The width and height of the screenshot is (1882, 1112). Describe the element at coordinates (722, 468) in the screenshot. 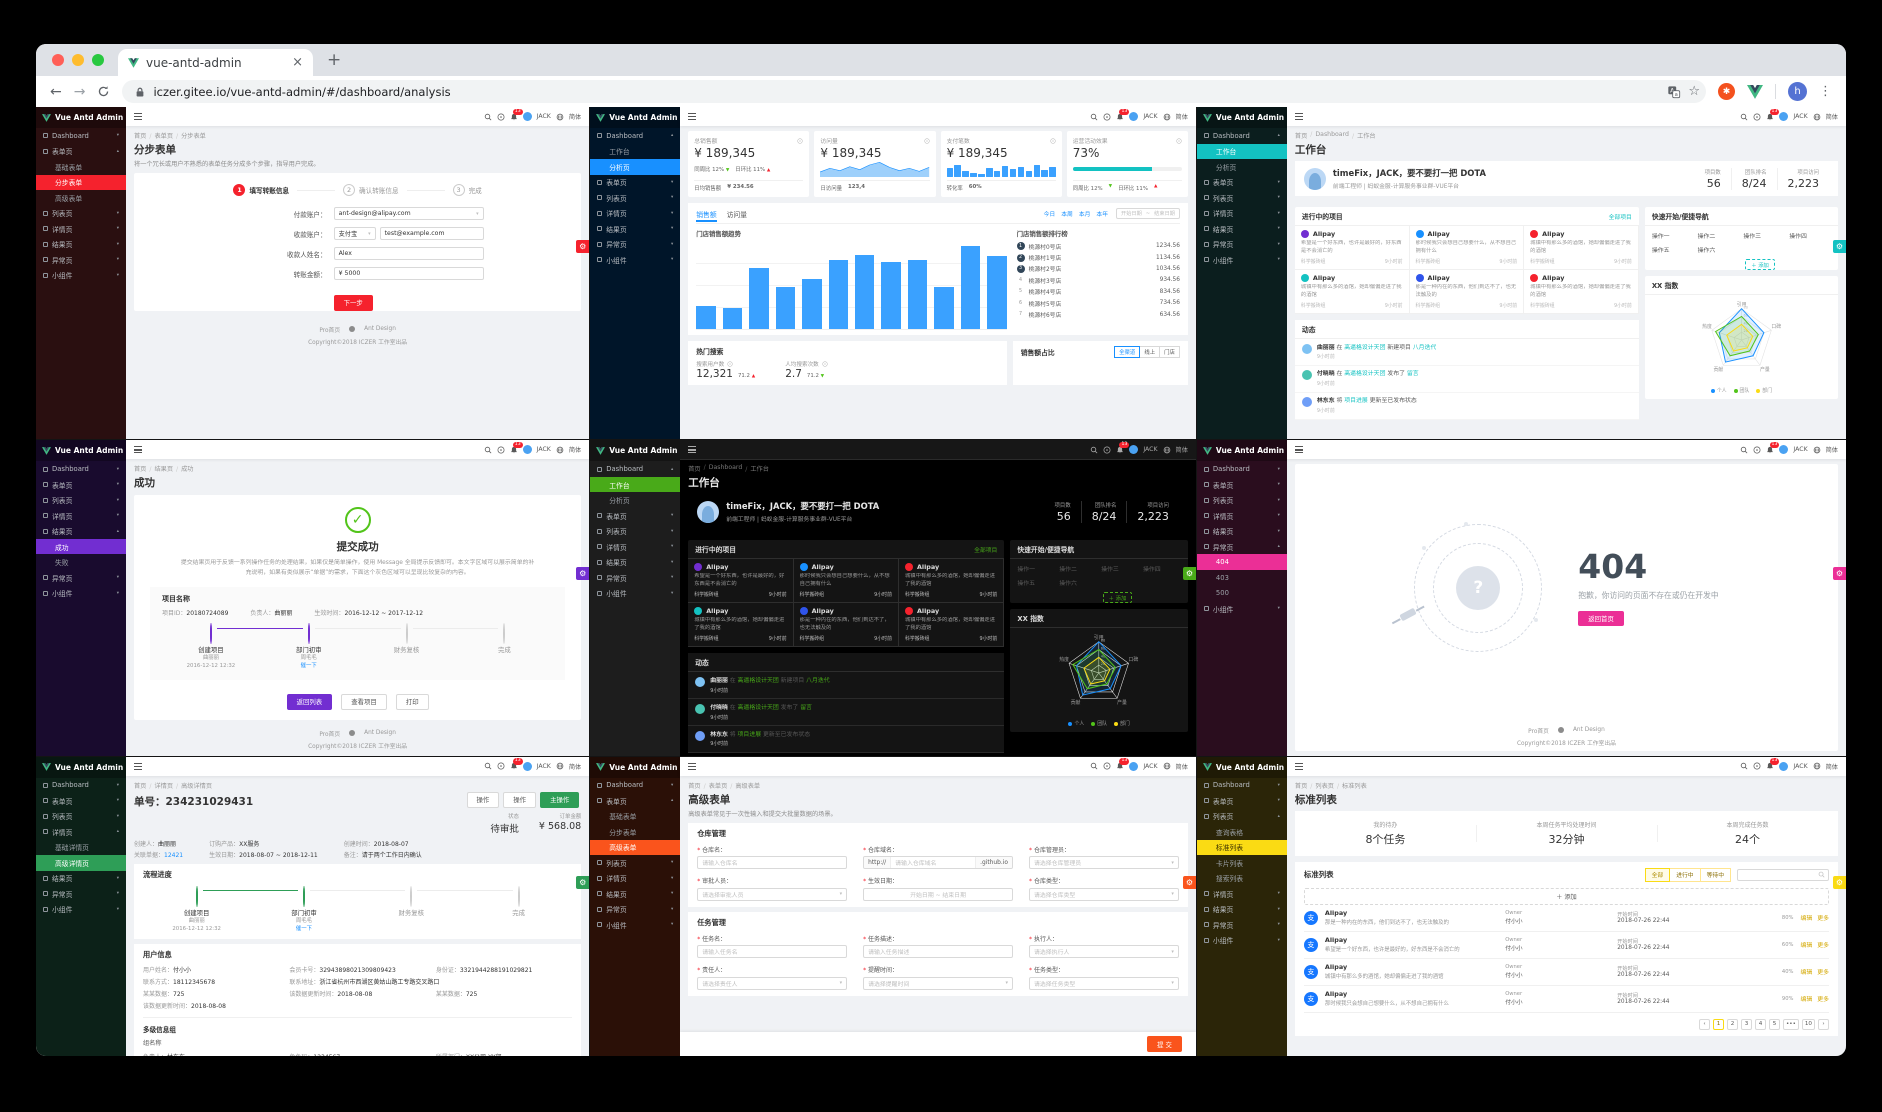

I see `breadcrumb-item: Dashboard` at that location.